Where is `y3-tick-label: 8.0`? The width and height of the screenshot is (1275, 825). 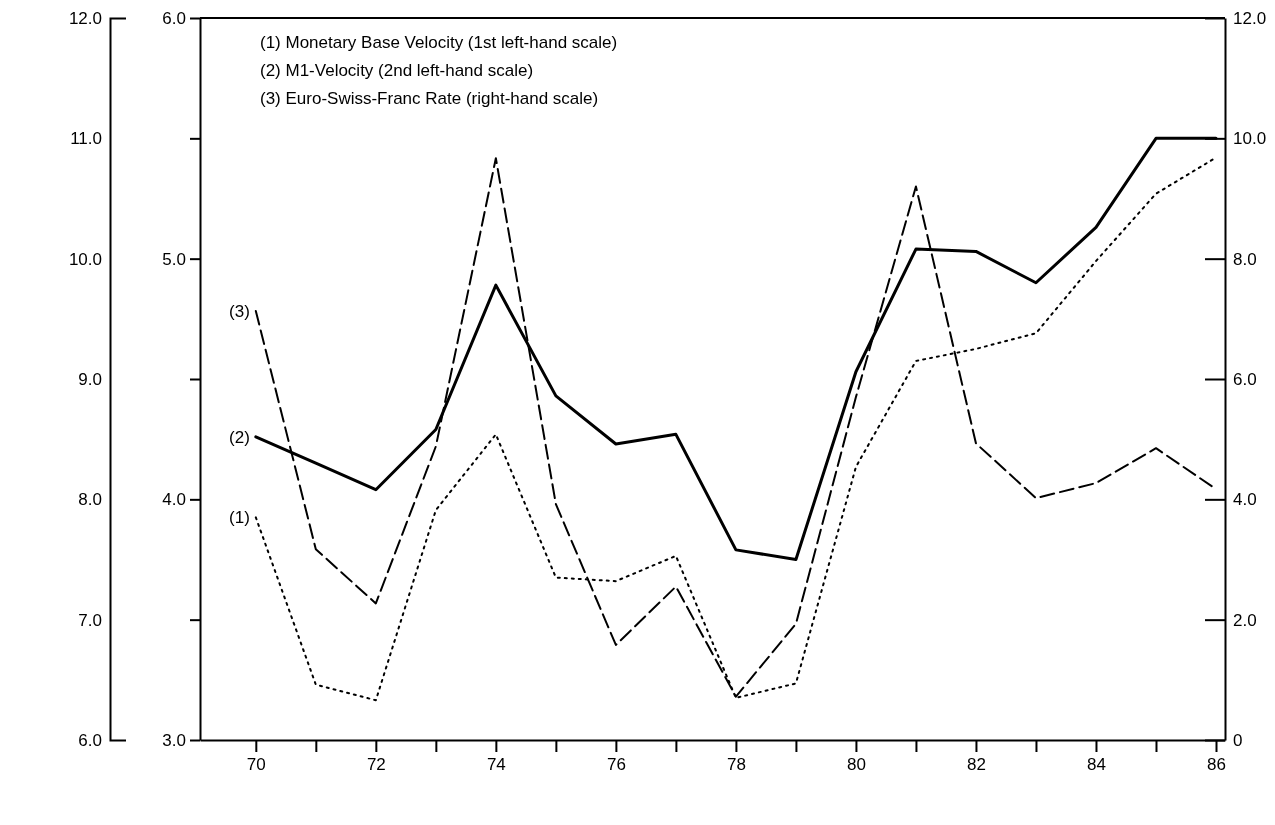 y3-tick-label: 8.0 is located at coordinates (1245, 259).